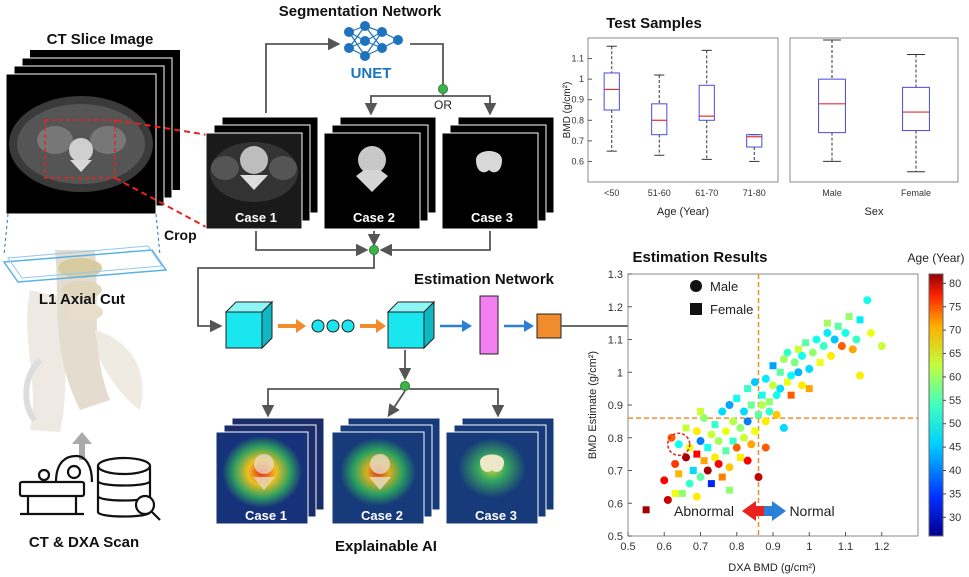 This screenshot has height=577, width=969. What do you see at coordinates (262, 173) in the screenshot?
I see `case1-stack: Case 1` at bounding box center [262, 173].